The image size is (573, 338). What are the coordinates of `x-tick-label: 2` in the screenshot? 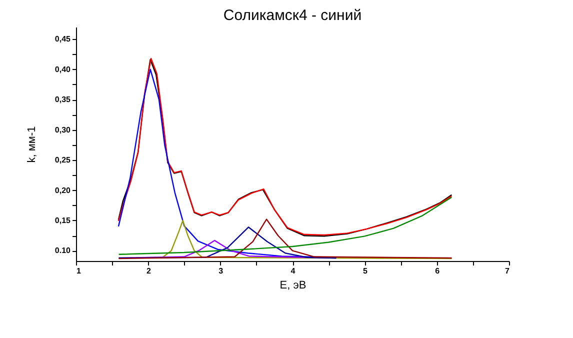 It's located at (149, 271).